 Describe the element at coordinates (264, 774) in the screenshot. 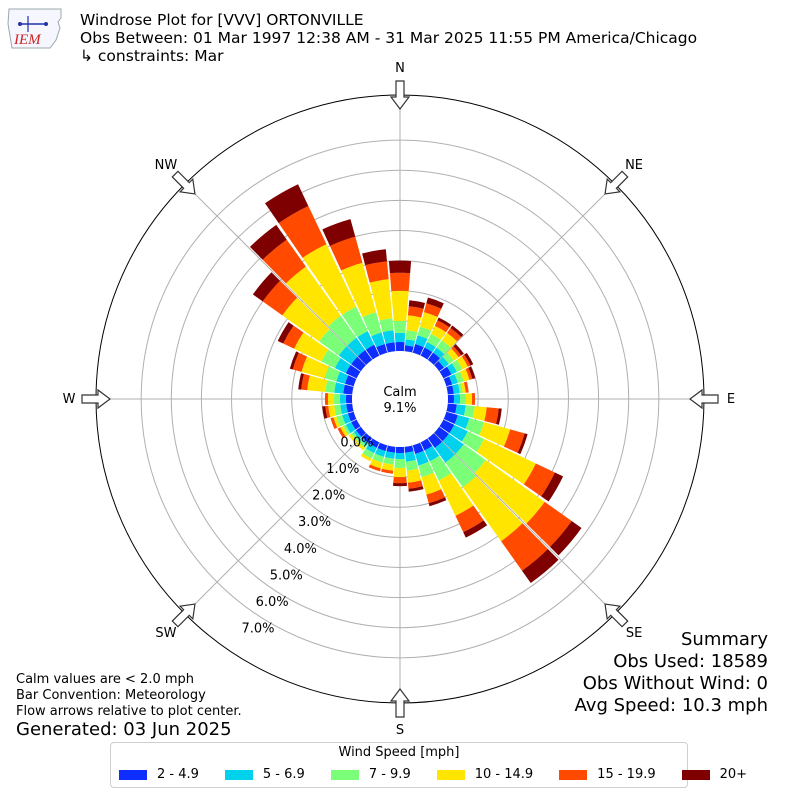

I see `legend-item: 5 - 6.9` at that location.